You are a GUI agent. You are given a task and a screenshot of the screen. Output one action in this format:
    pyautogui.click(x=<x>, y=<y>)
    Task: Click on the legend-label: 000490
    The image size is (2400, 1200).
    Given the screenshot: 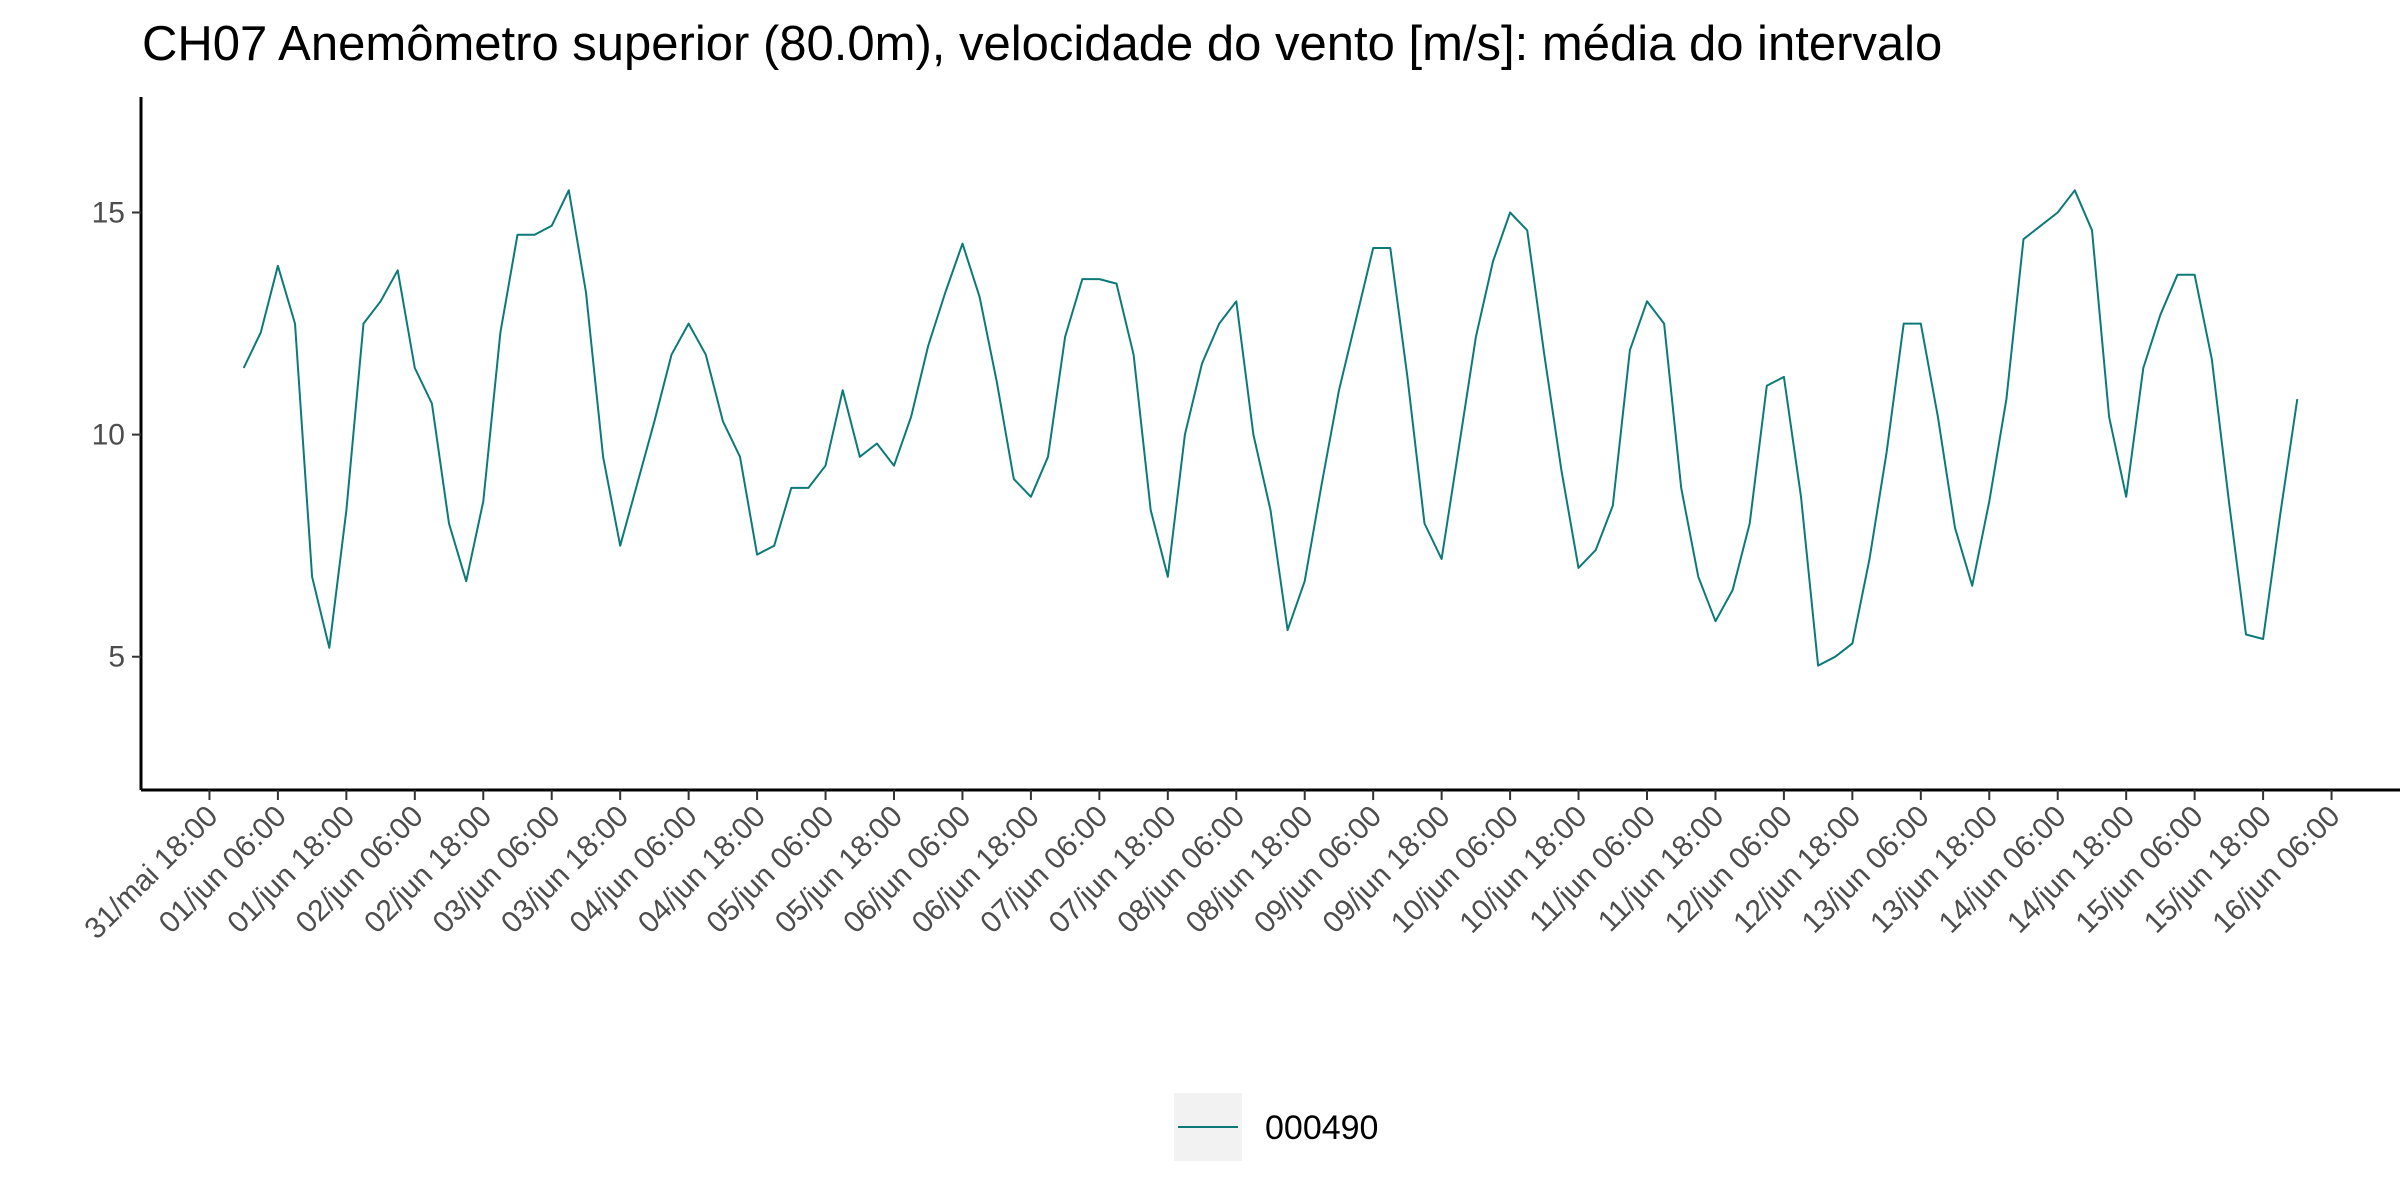 What is the action you would take?
    pyautogui.click(x=1321, y=1128)
    